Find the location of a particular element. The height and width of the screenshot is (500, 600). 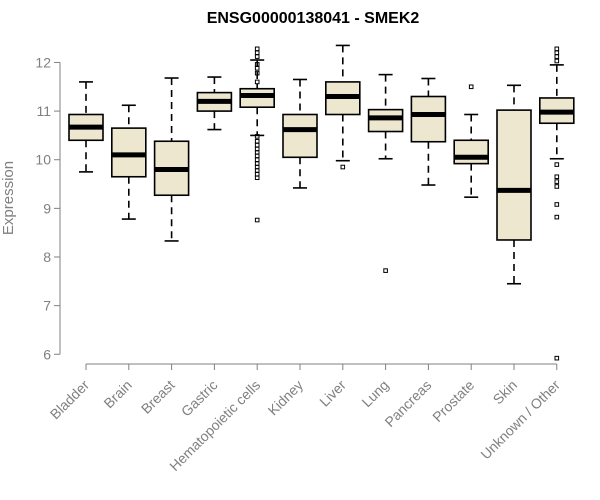

x-tick-label: Pancreas is located at coordinates (407, 403).